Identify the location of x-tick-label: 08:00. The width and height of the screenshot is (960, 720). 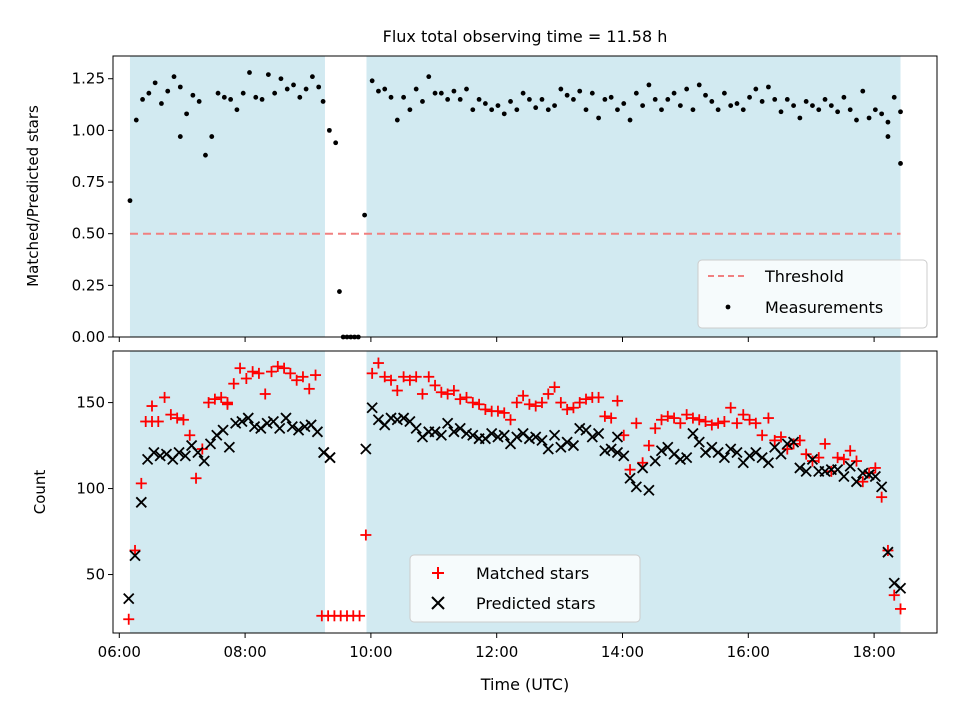
(244, 652).